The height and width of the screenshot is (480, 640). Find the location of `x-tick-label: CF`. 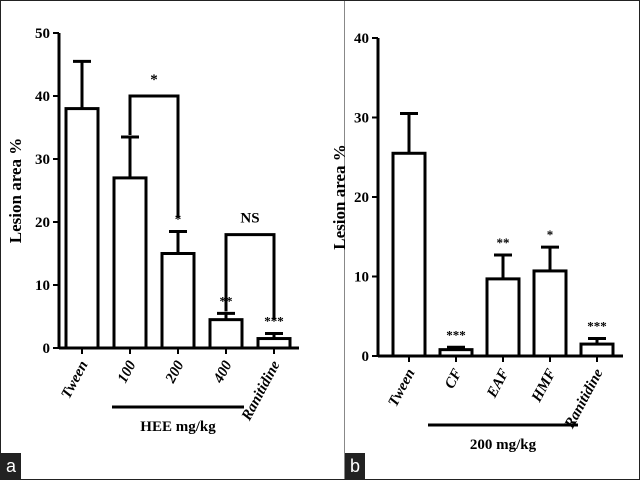

x-tick-label: CF is located at coordinates (454, 378).